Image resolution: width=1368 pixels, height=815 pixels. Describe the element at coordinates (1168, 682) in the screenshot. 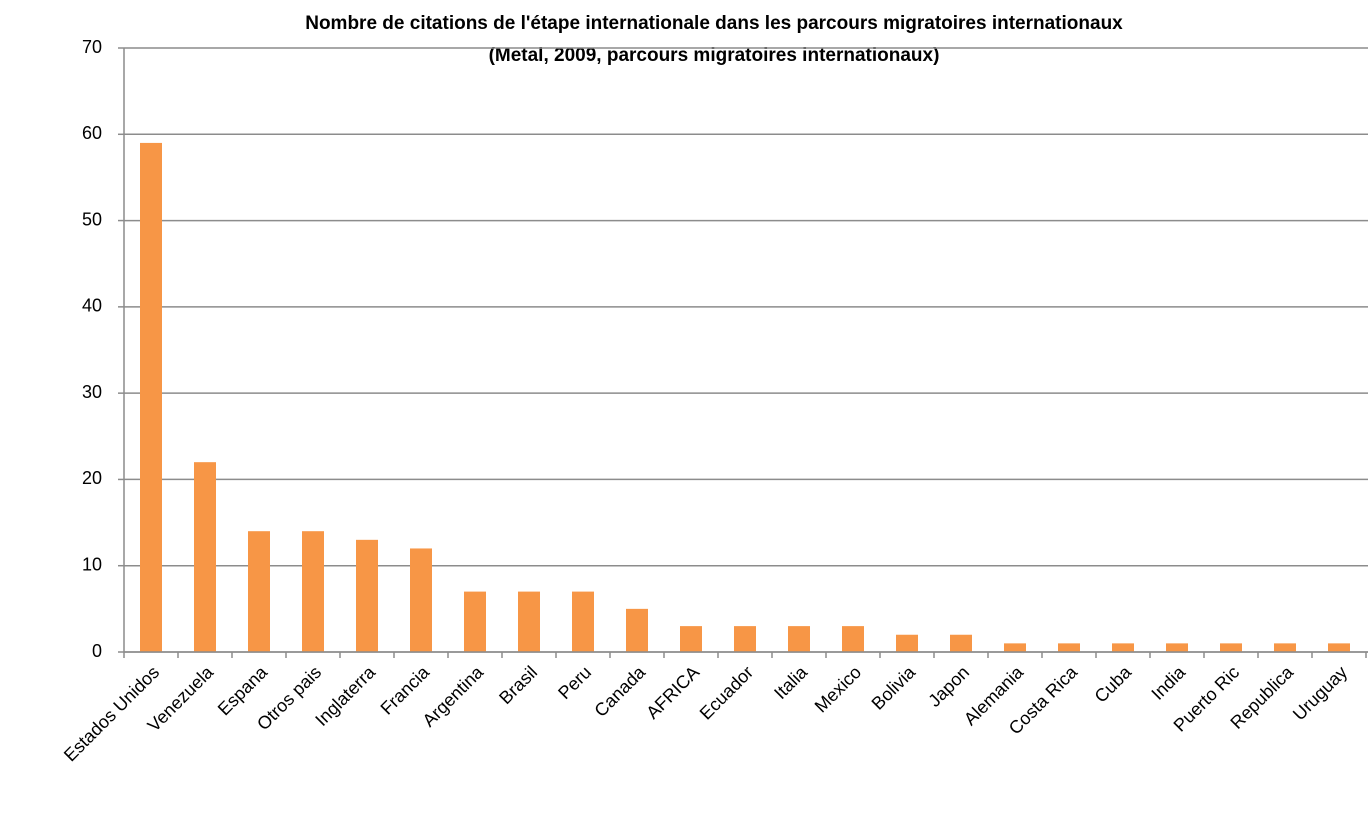

I see `x-tick-label: India` at that location.